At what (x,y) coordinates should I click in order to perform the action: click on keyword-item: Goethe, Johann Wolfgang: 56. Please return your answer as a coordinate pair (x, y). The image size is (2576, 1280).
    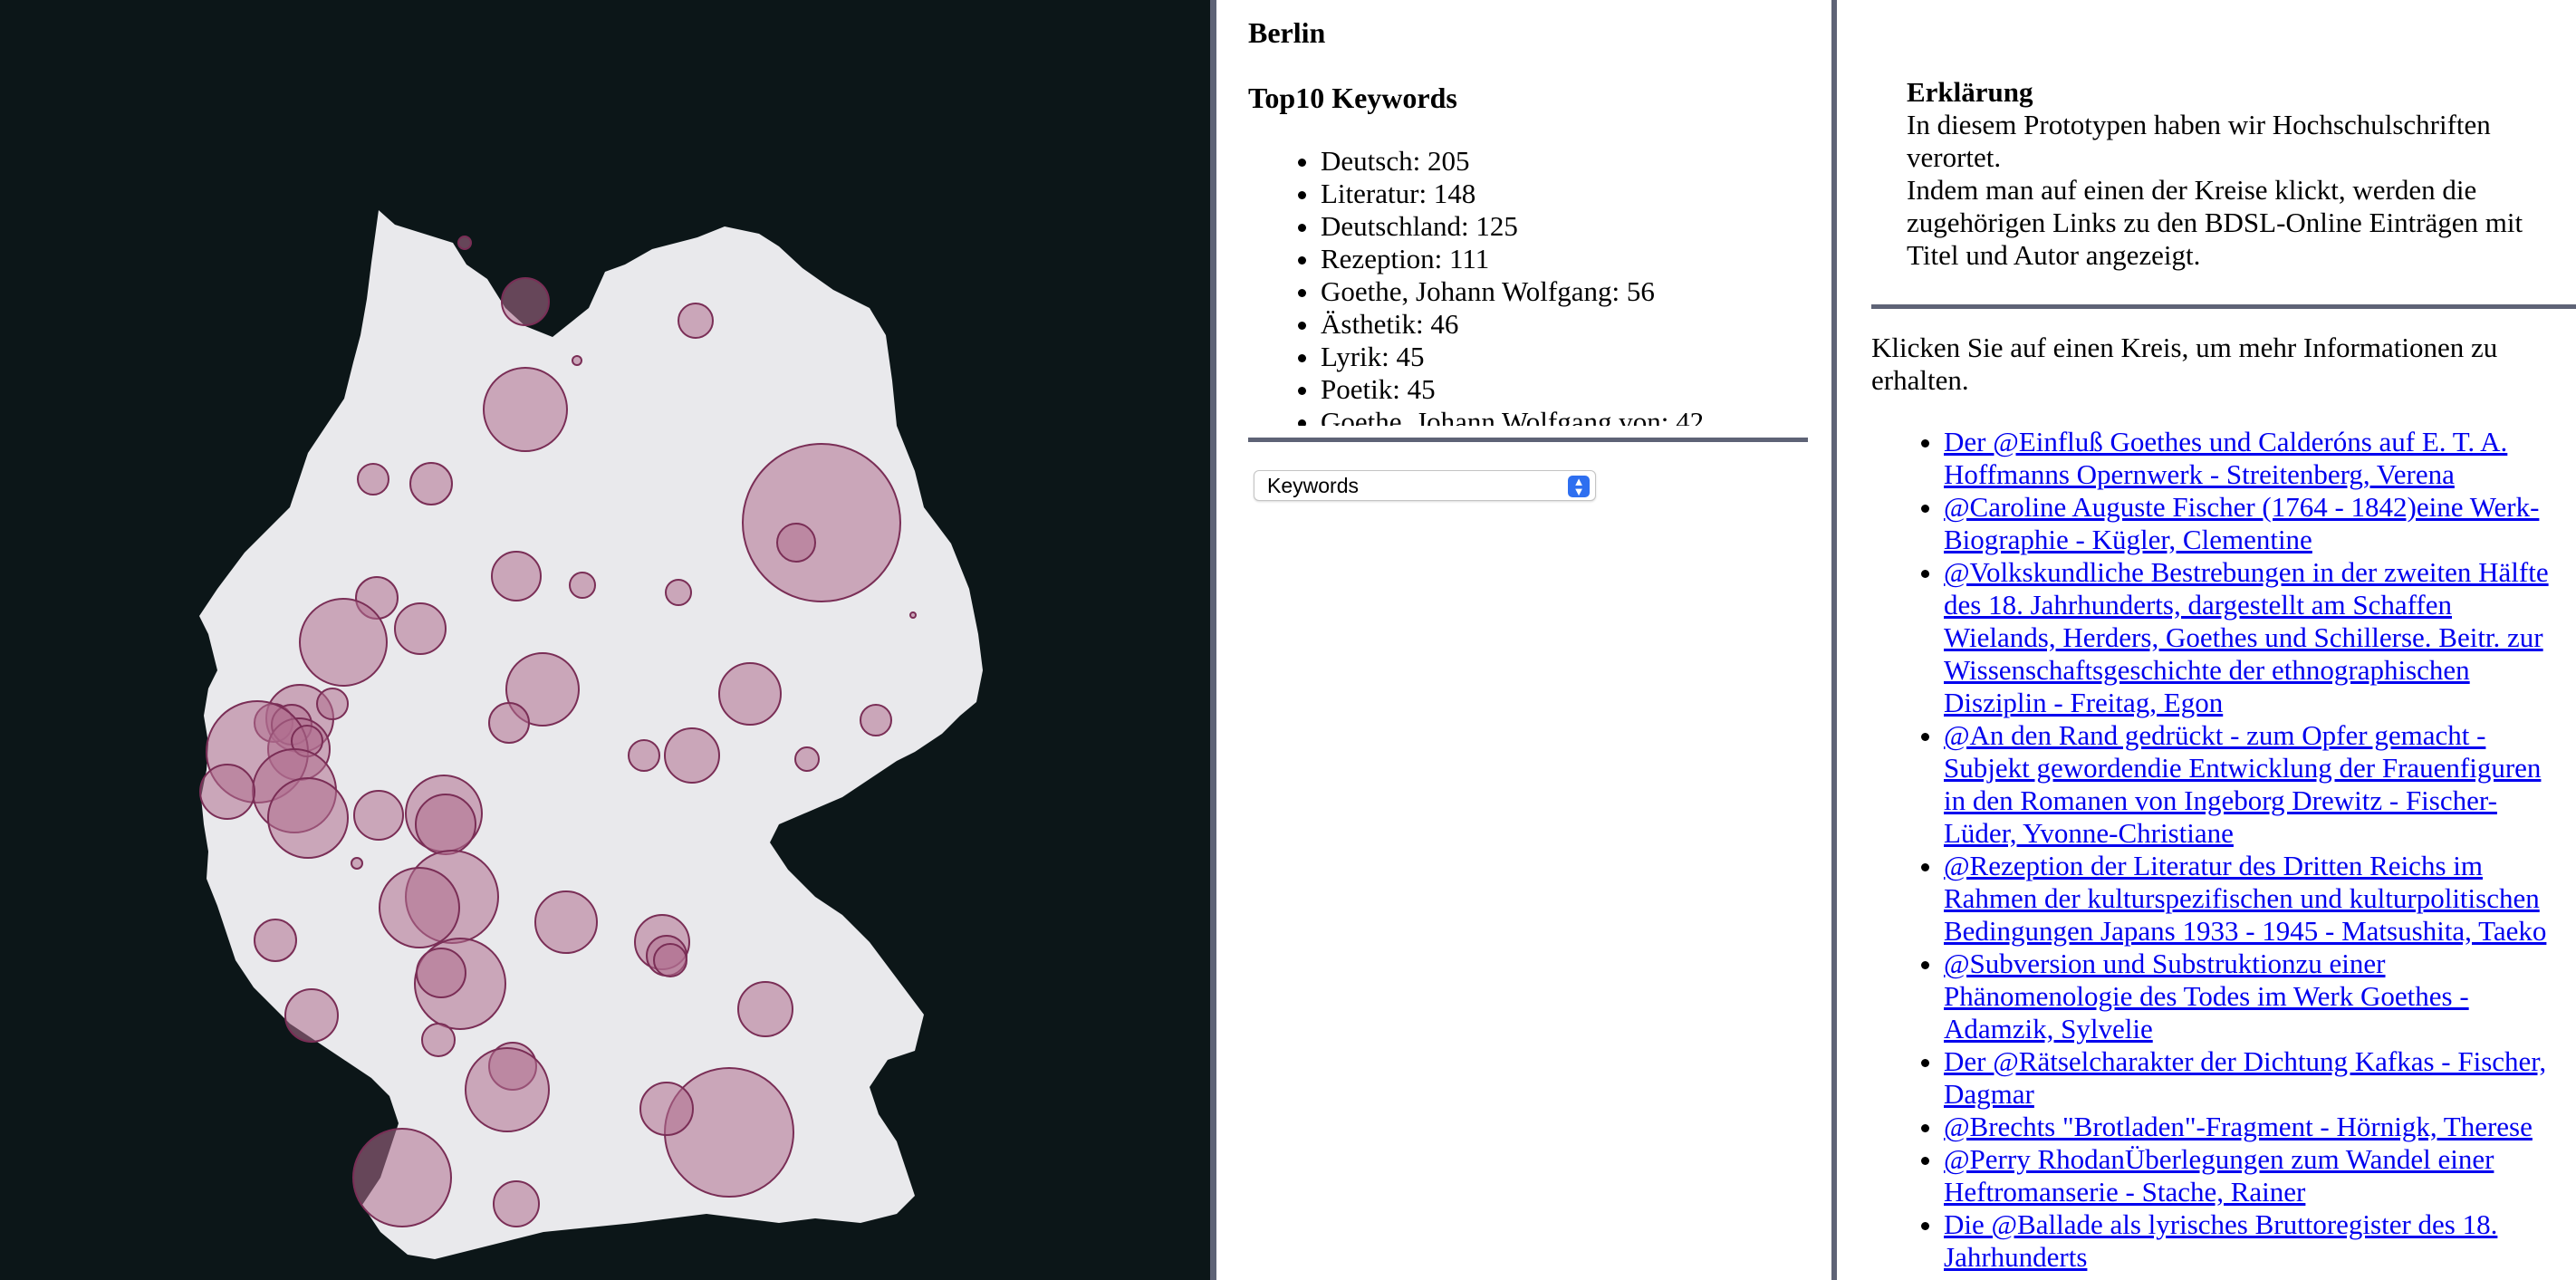
    Looking at the image, I should click on (1565, 291).